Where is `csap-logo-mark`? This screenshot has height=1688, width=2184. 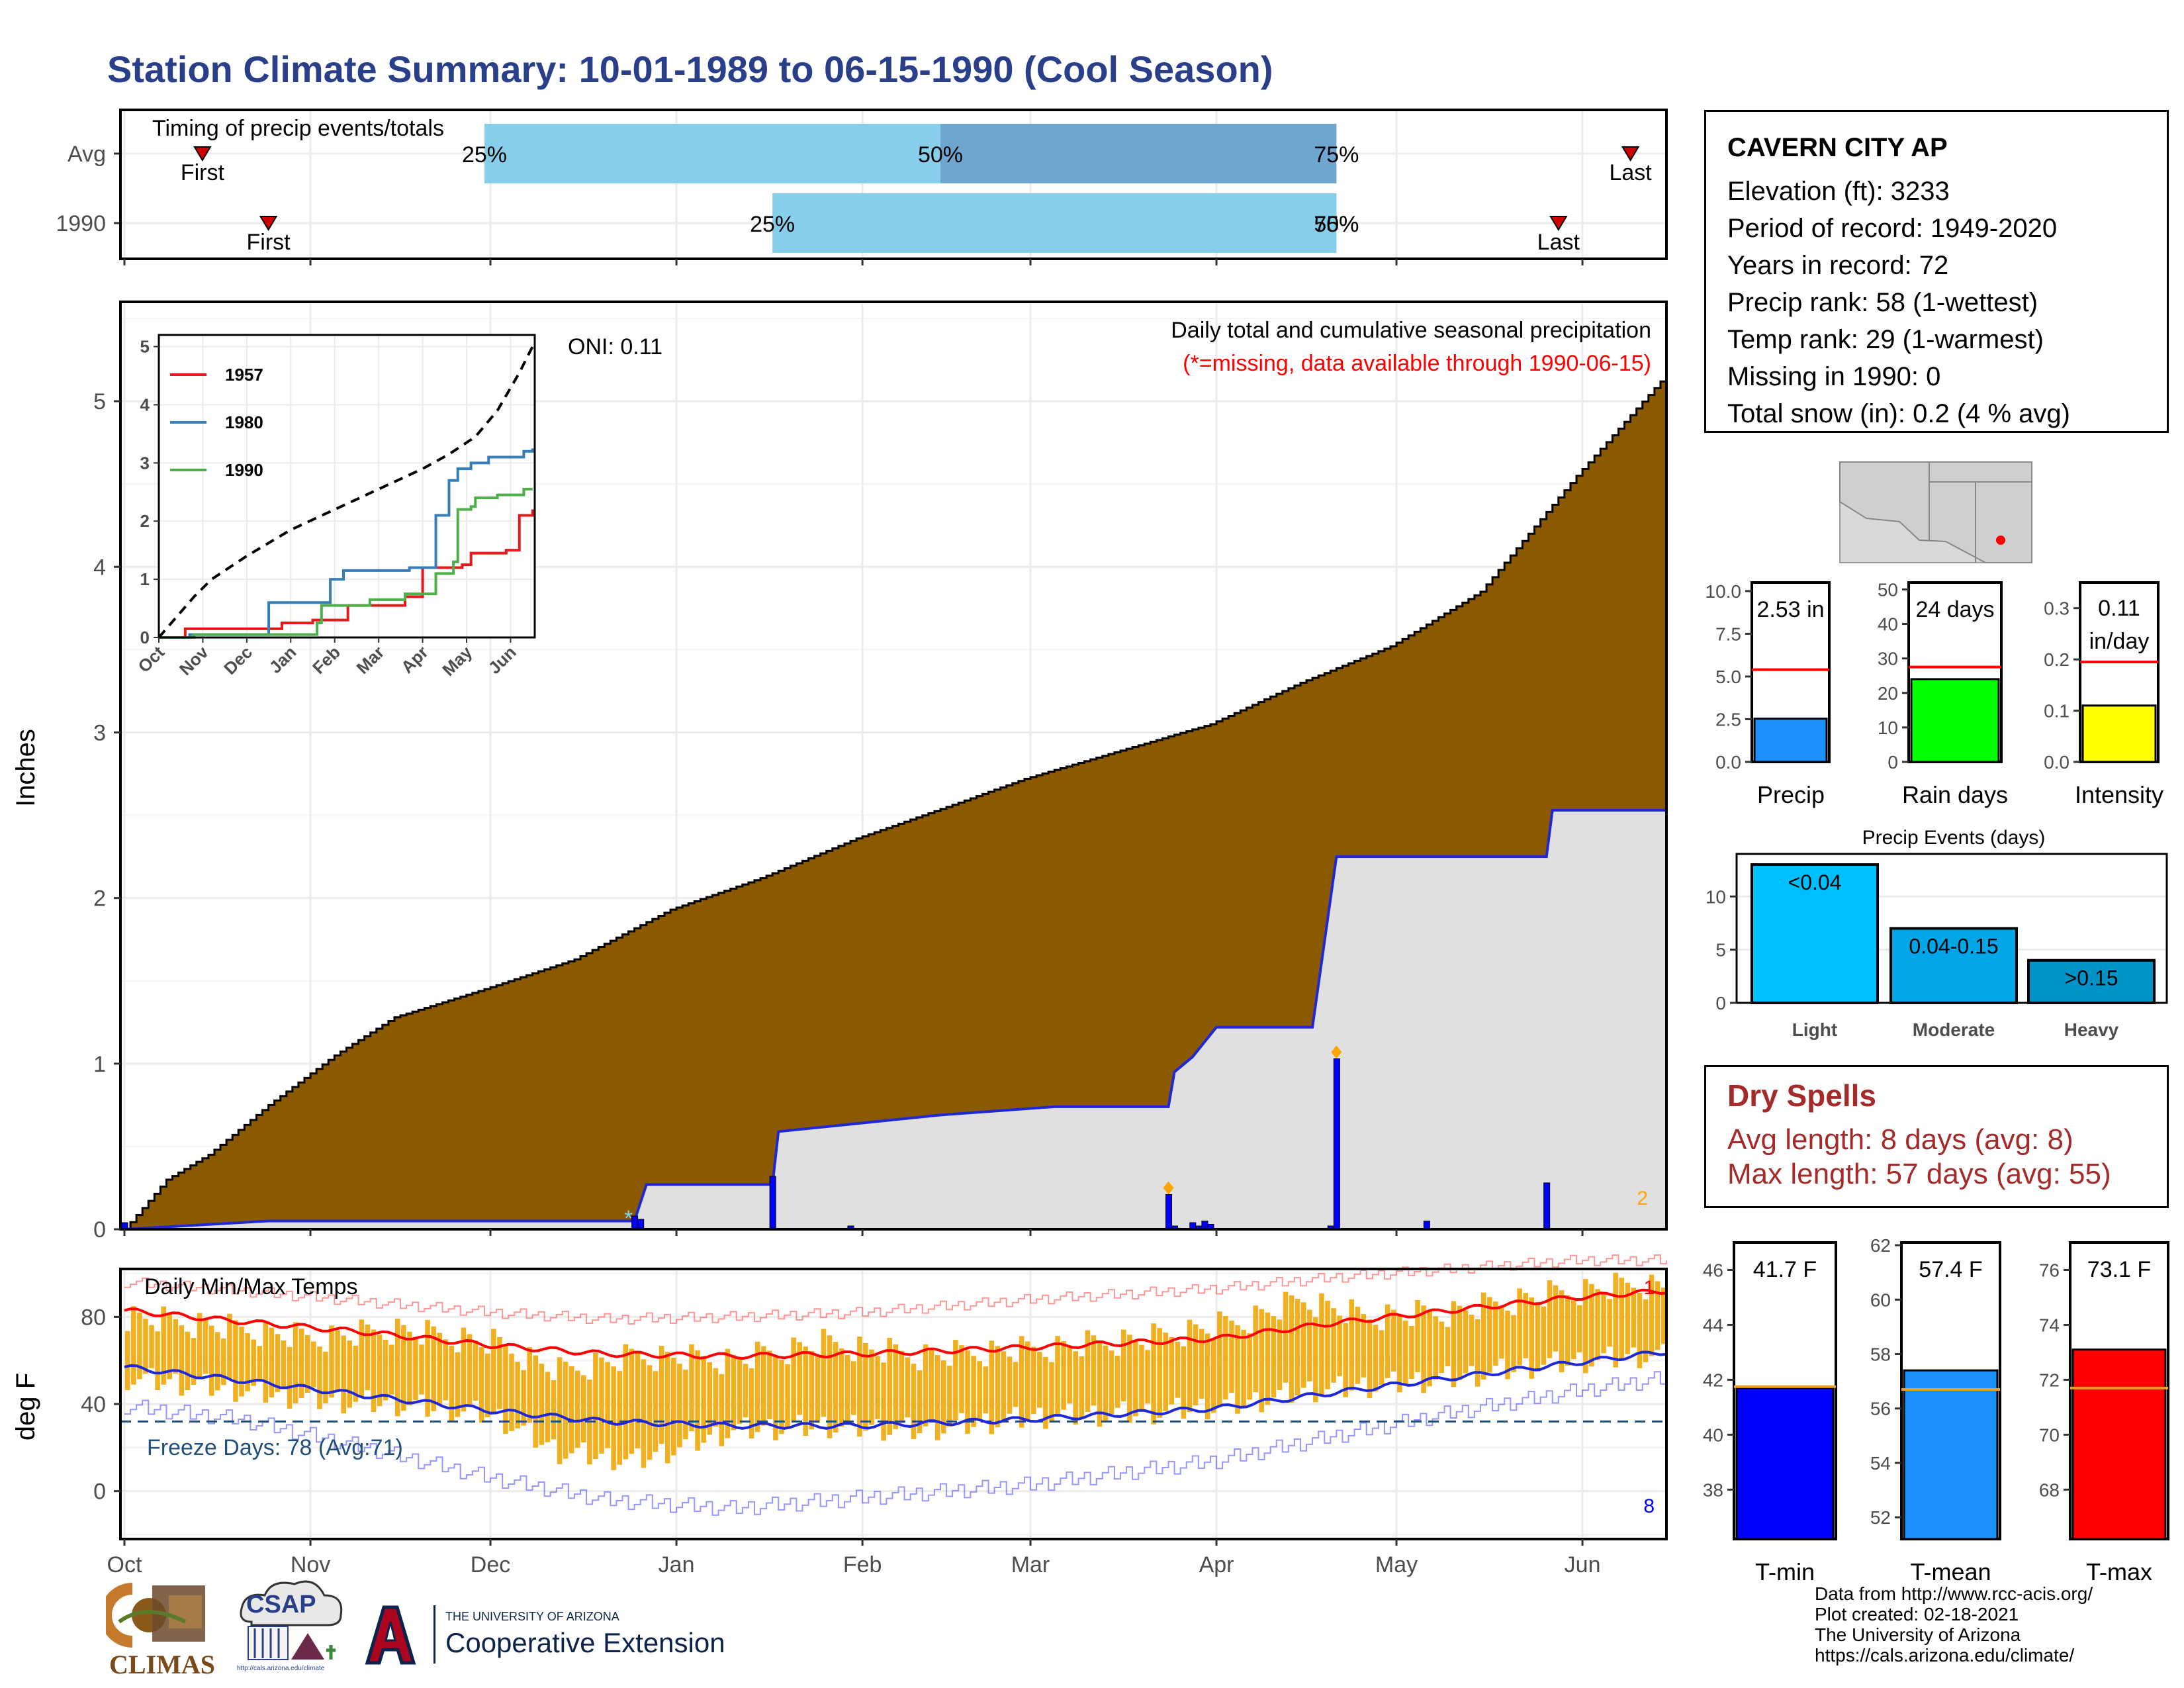
csap-logo-mark is located at coordinates (291, 1620).